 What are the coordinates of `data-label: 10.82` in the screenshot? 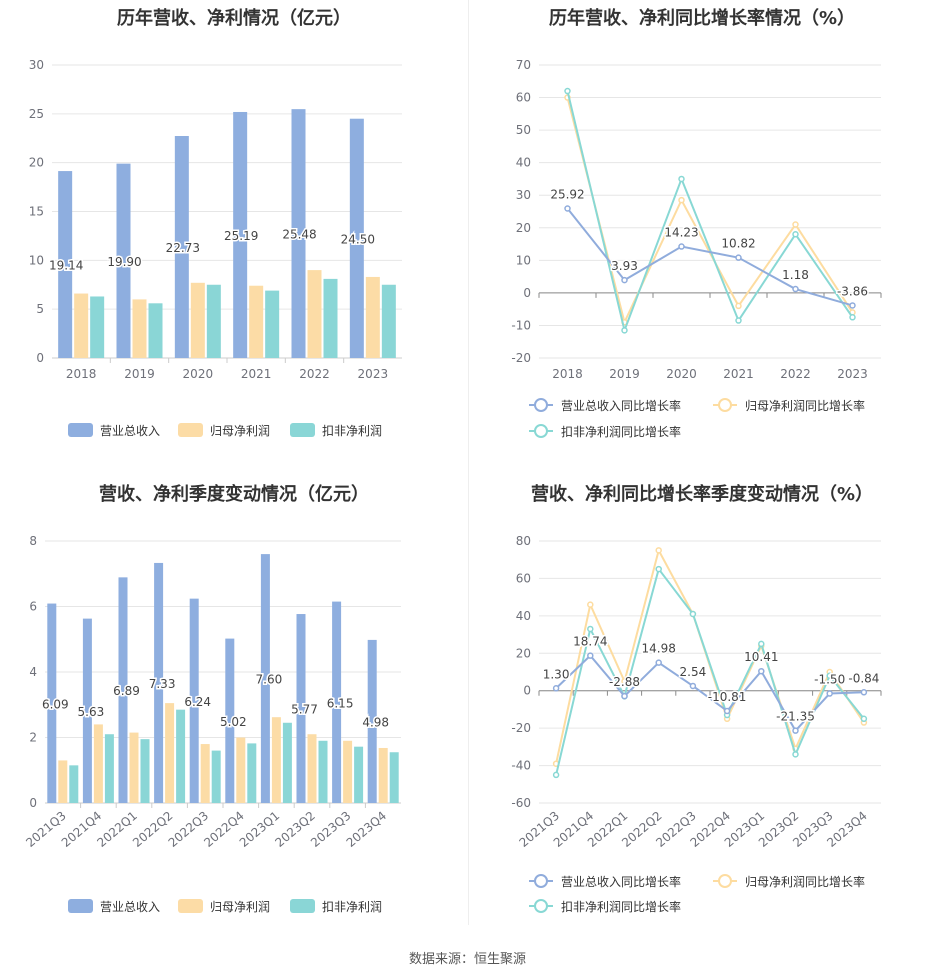 It's located at (738, 244).